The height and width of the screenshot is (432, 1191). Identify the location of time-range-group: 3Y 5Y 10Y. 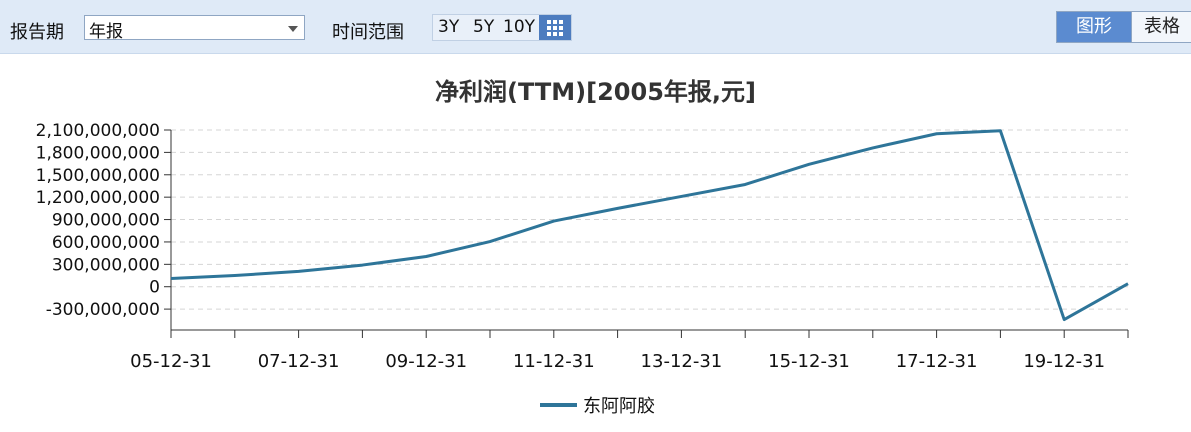
(502, 27).